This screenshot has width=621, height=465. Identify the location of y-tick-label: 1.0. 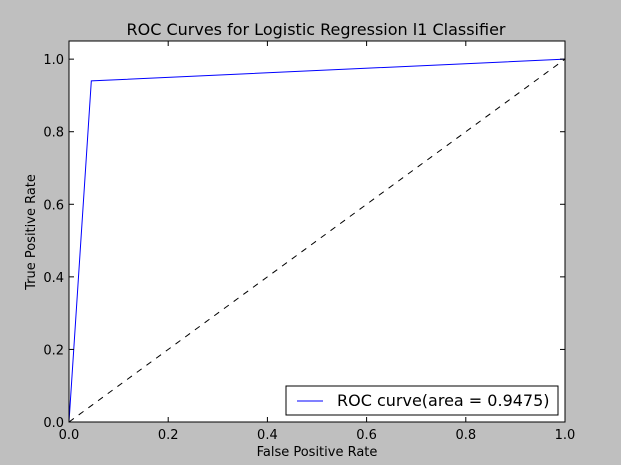
(53, 60).